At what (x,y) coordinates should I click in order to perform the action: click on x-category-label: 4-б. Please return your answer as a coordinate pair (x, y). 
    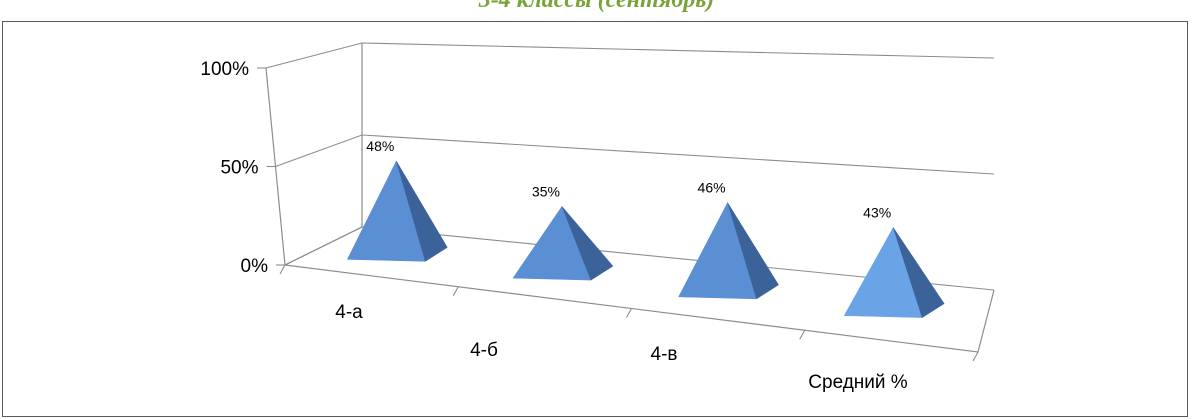
    Looking at the image, I should click on (484, 350).